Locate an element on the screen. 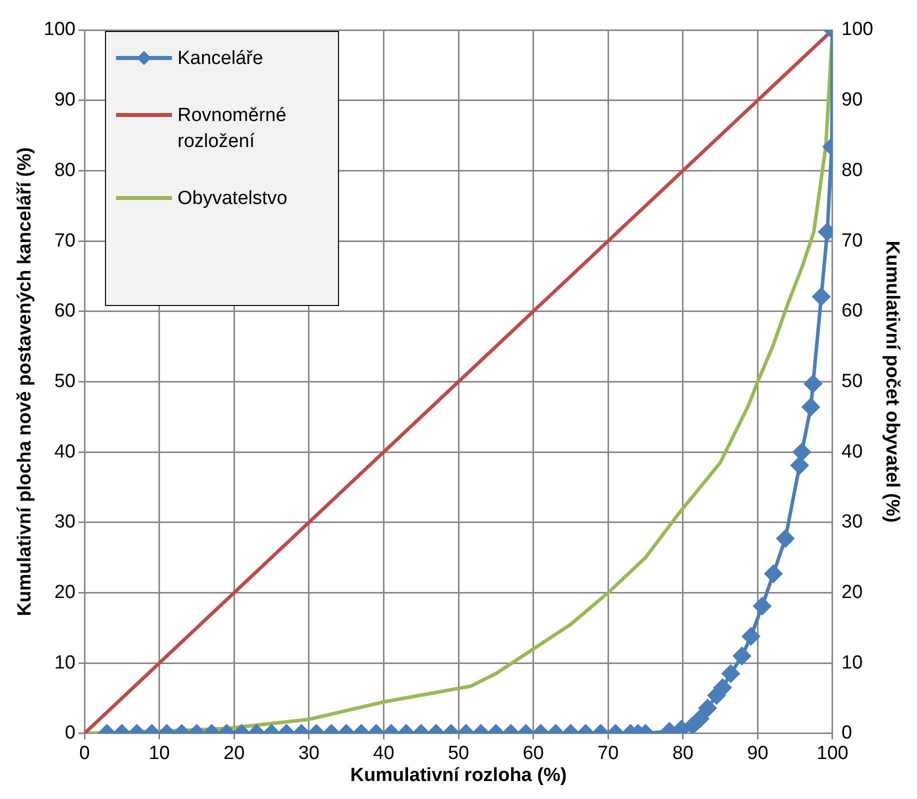  y2-tick-label: 40 is located at coordinates (852, 451).